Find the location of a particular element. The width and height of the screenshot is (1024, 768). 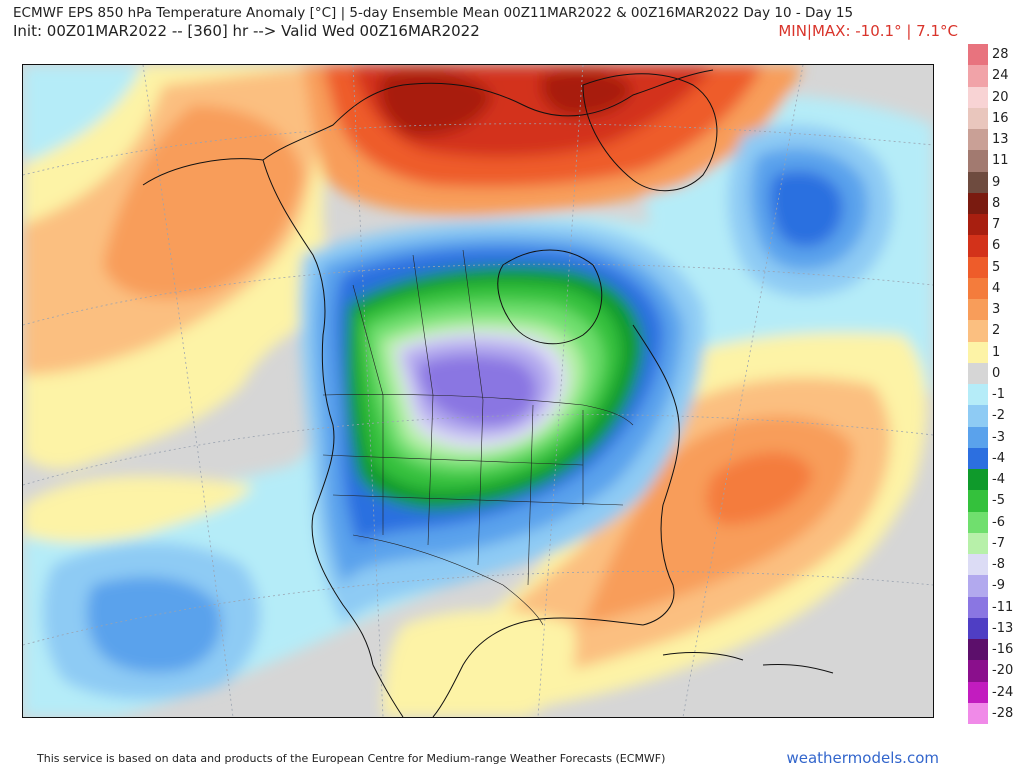

legend-label: 28 is located at coordinates (1000, 54).